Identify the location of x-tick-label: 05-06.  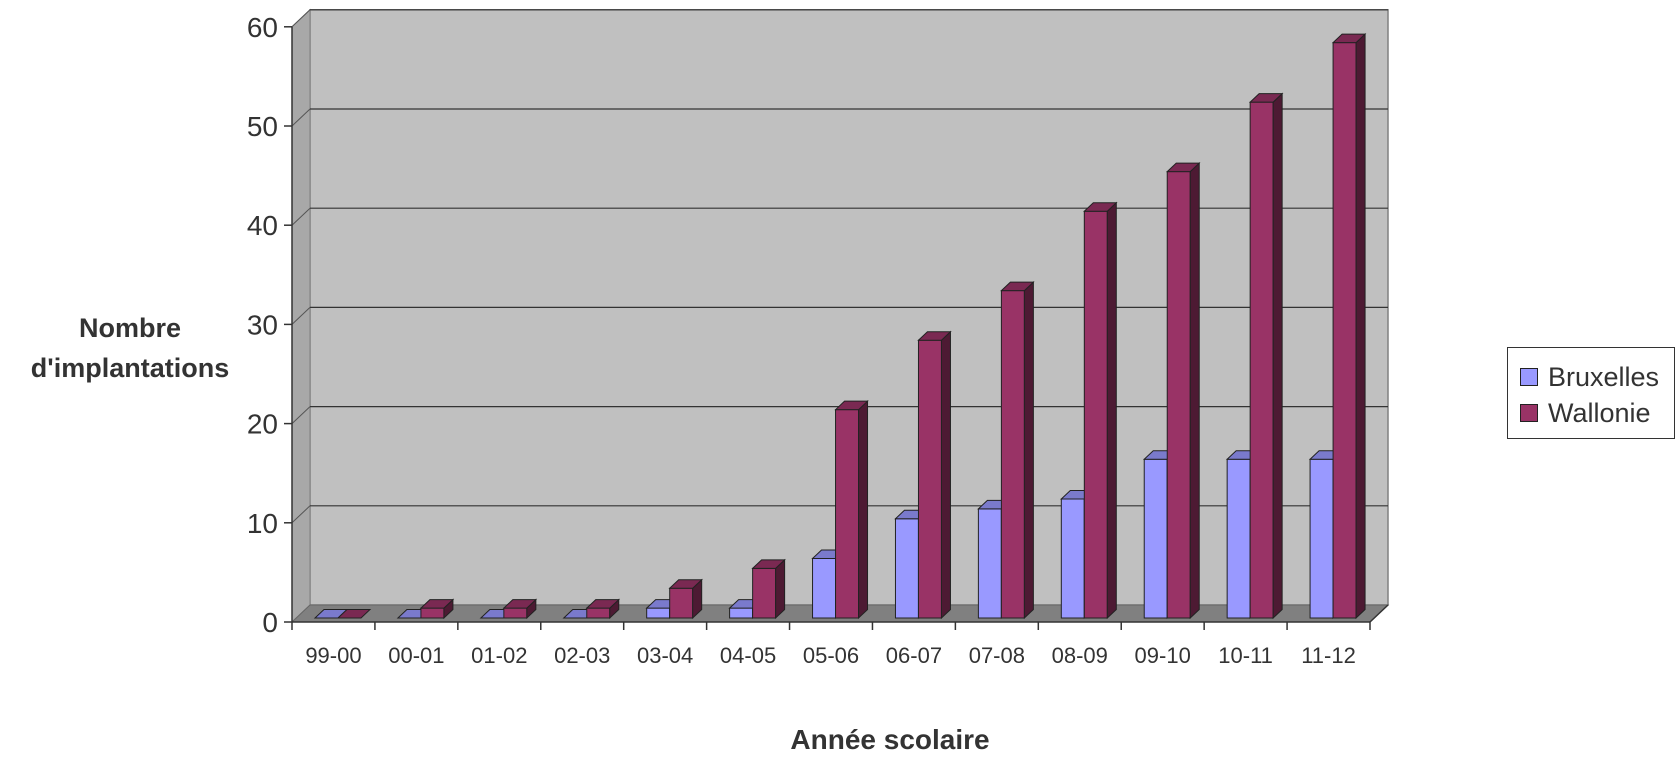
(831, 655).